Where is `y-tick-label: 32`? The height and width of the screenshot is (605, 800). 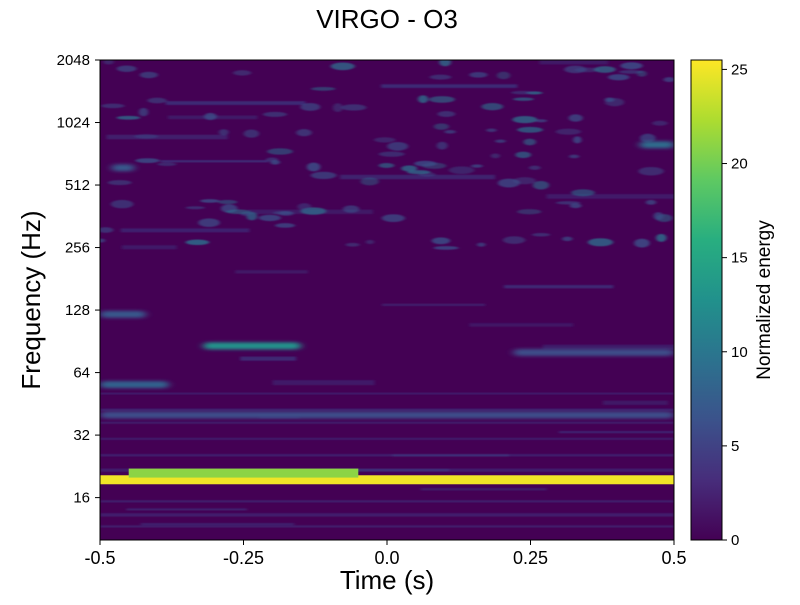 y-tick-label: 32 is located at coordinates (81, 435).